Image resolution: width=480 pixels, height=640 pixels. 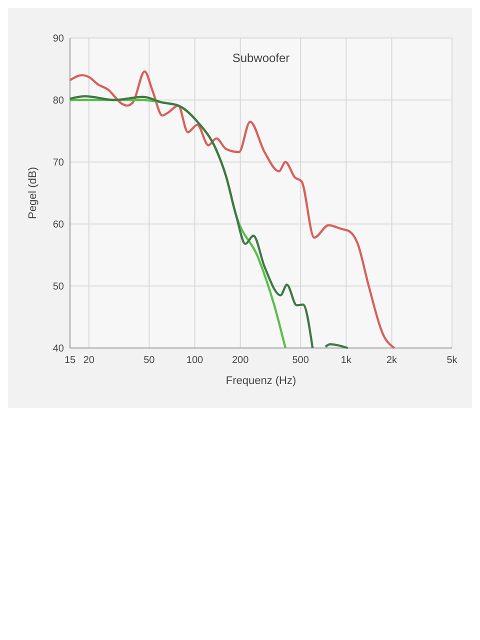 What do you see at coordinates (241, 360) in the screenshot?
I see `x-tick-label: 200` at bounding box center [241, 360].